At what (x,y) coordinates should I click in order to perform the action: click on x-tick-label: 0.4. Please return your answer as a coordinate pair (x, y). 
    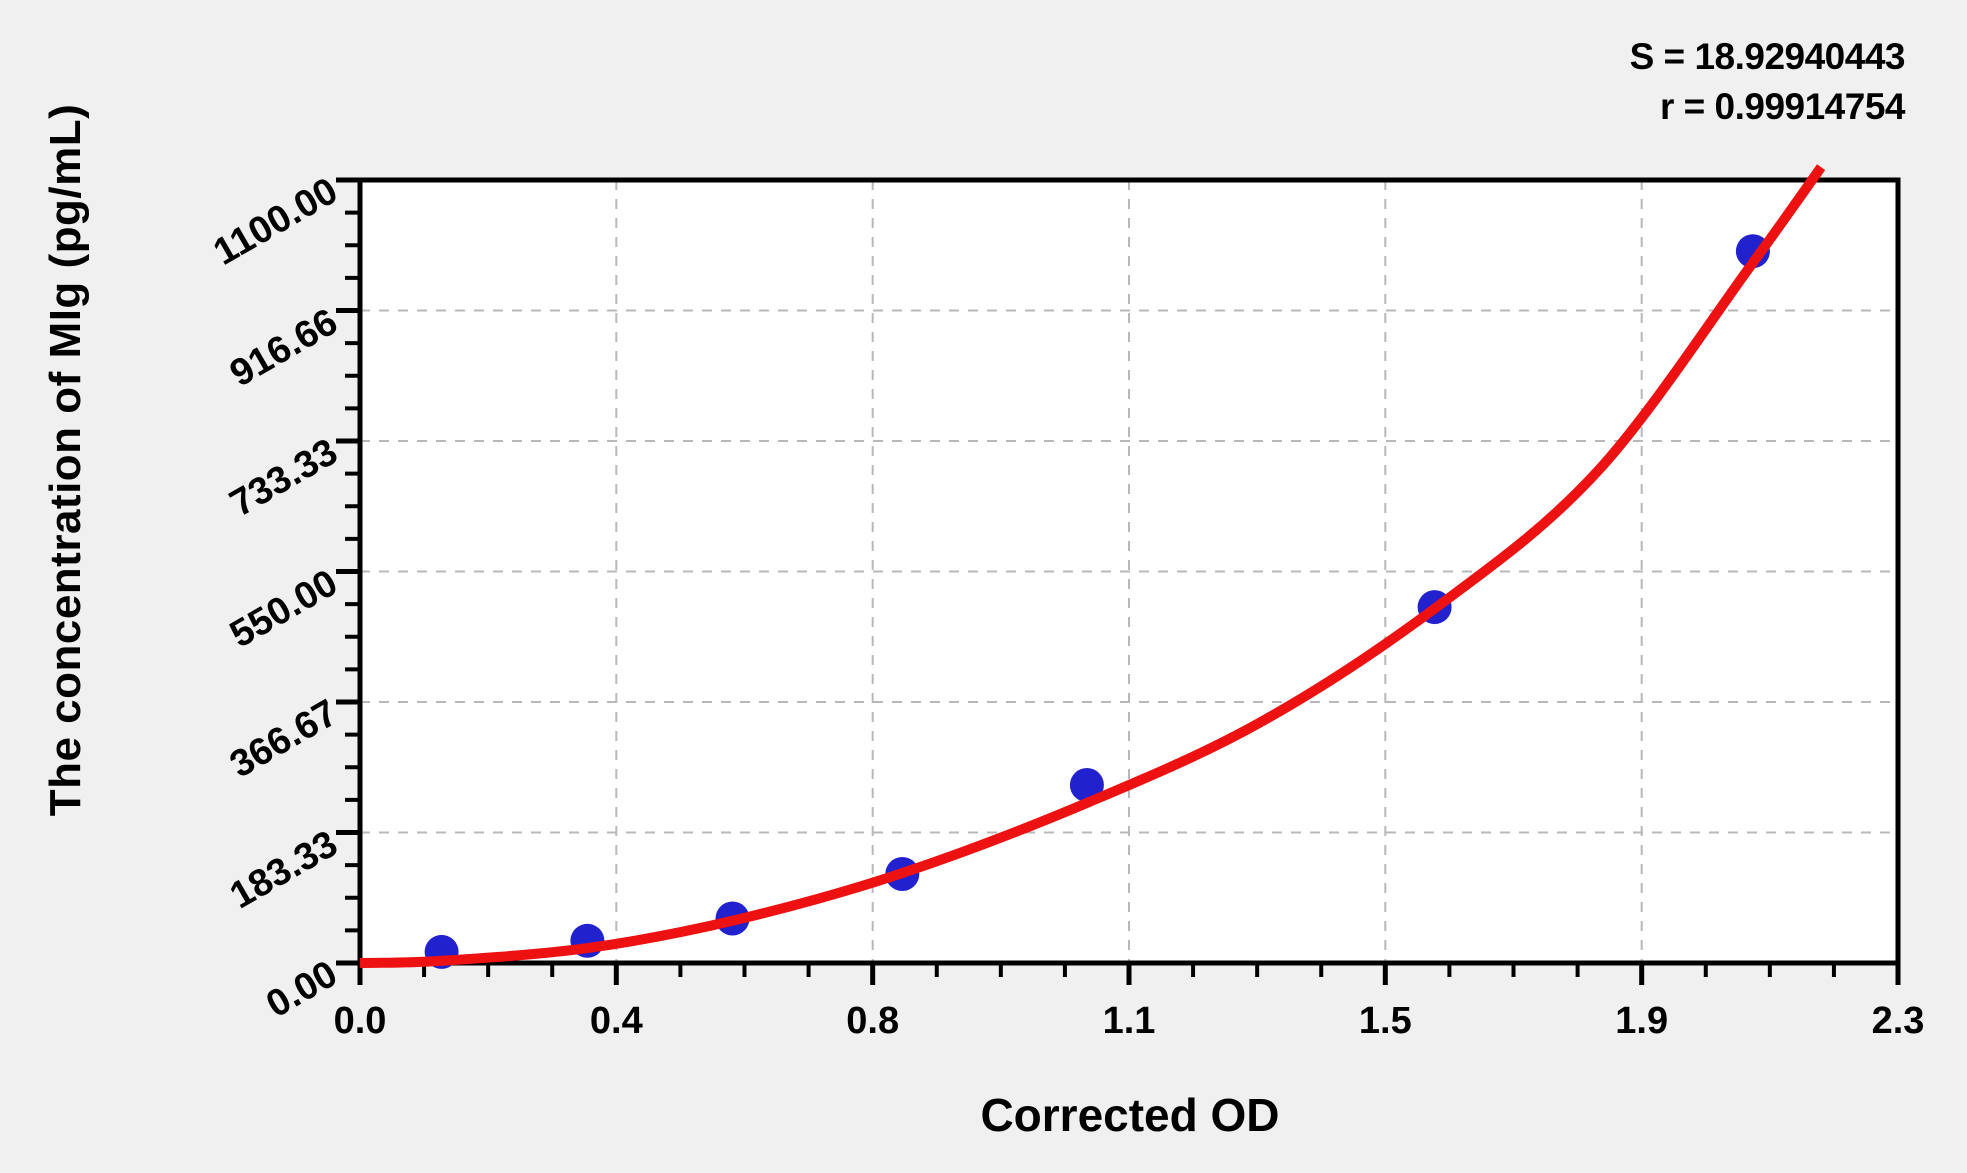
    Looking at the image, I should click on (616, 1021).